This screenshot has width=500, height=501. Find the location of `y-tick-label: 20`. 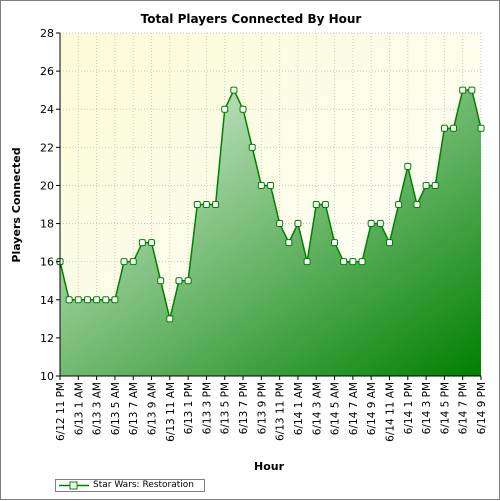

y-tick-label: 20 is located at coordinates (47, 185).